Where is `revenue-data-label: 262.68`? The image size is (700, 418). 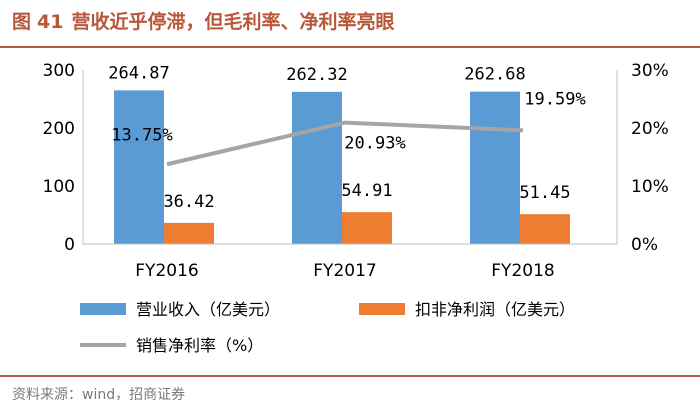 revenue-data-label: 262.68 is located at coordinates (494, 75).